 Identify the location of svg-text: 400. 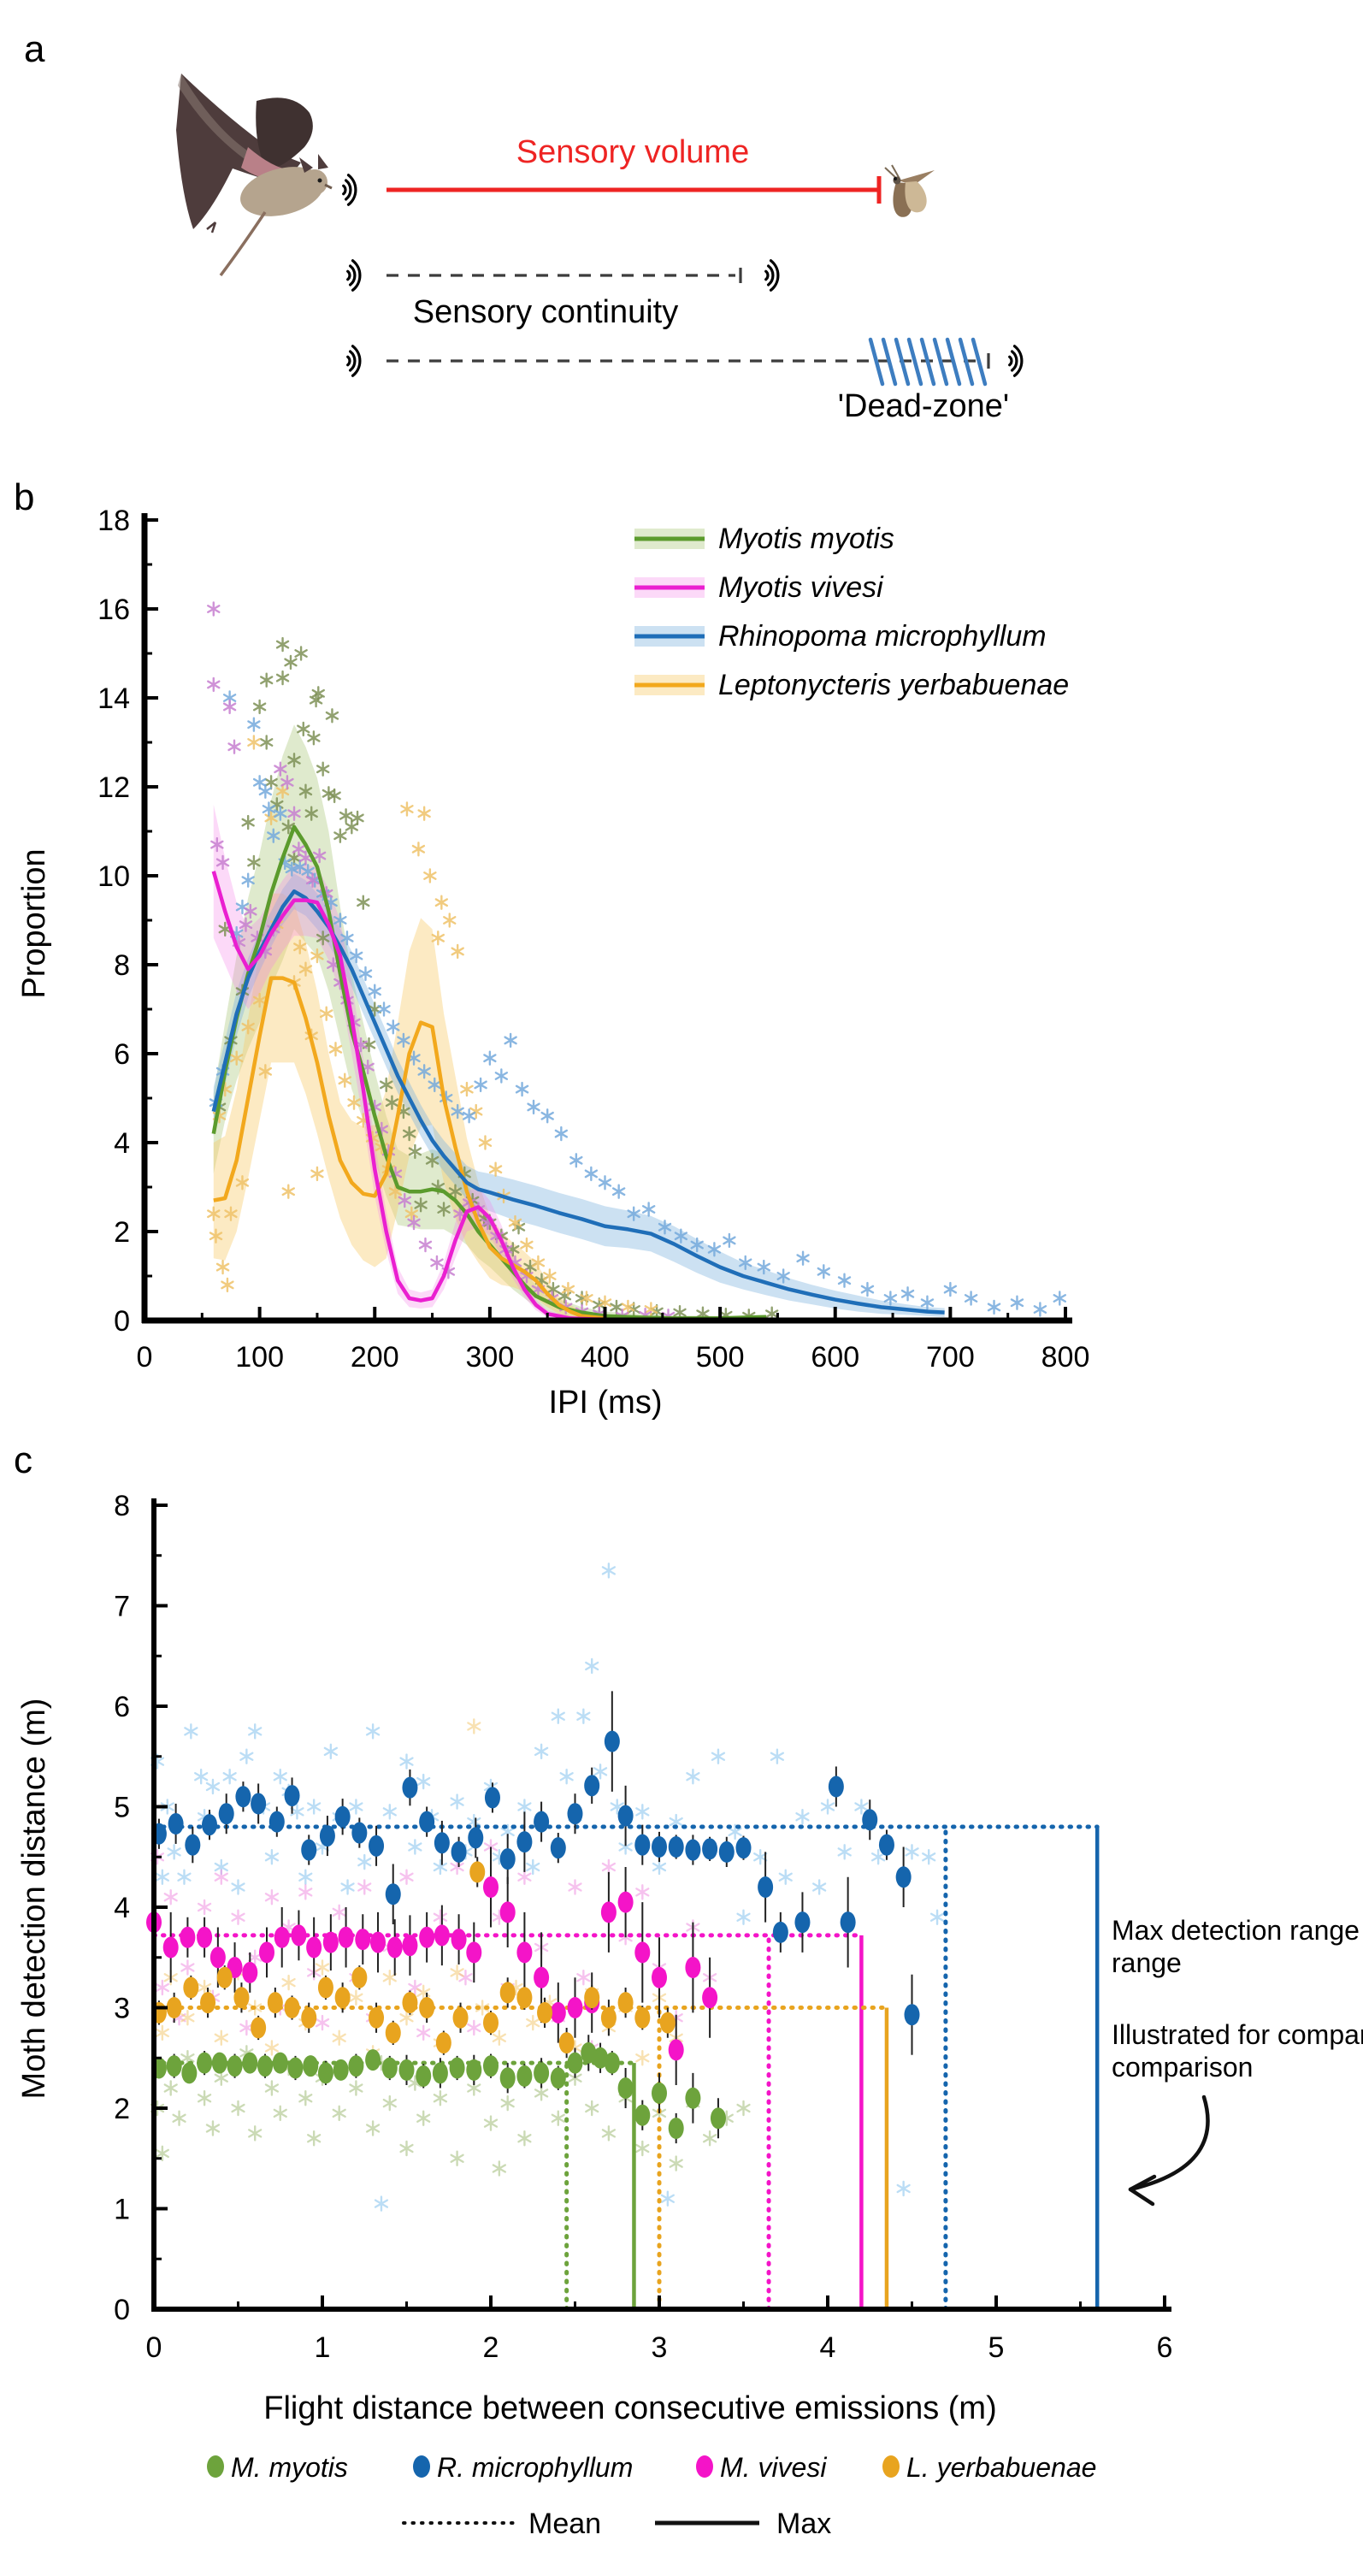
(605, 1357).